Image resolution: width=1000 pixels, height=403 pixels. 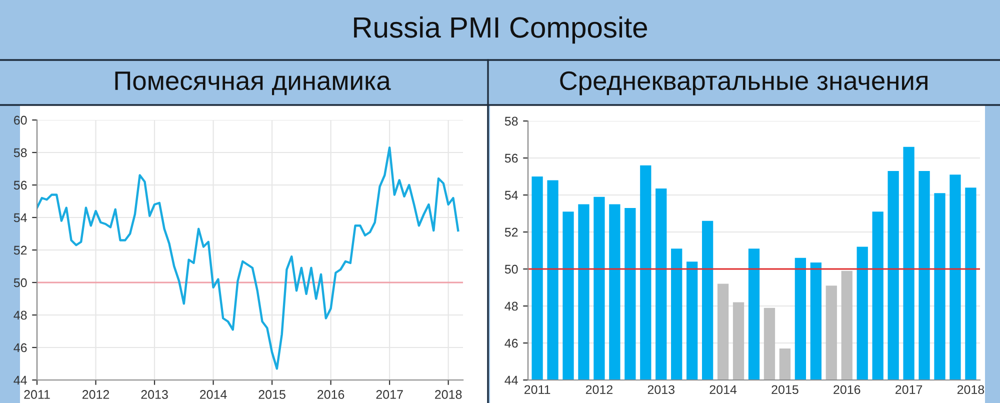 I want to click on chart-subtitle: Помесячная динамика, so click(x=253, y=84).